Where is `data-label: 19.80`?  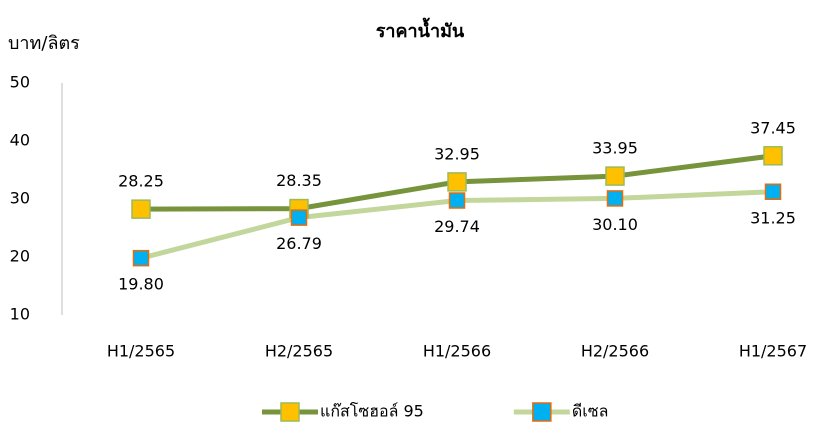 data-label: 19.80 is located at coordinates (141, 284).